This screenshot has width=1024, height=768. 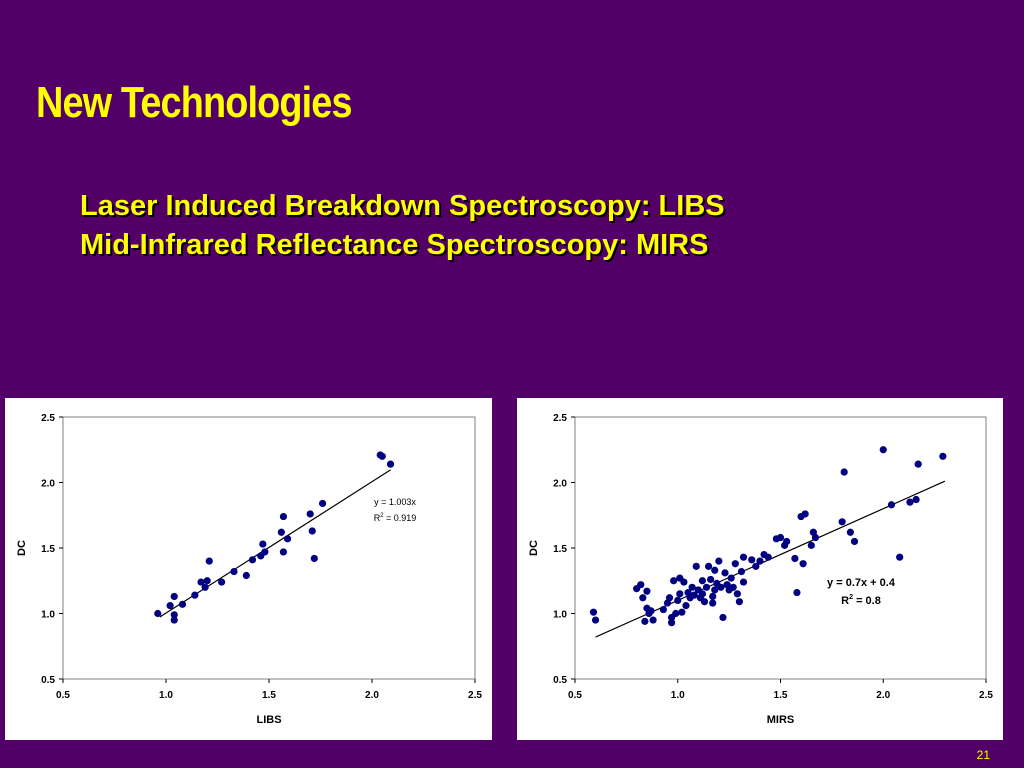 I want to click on libs-points, so click(x=274, y=537).